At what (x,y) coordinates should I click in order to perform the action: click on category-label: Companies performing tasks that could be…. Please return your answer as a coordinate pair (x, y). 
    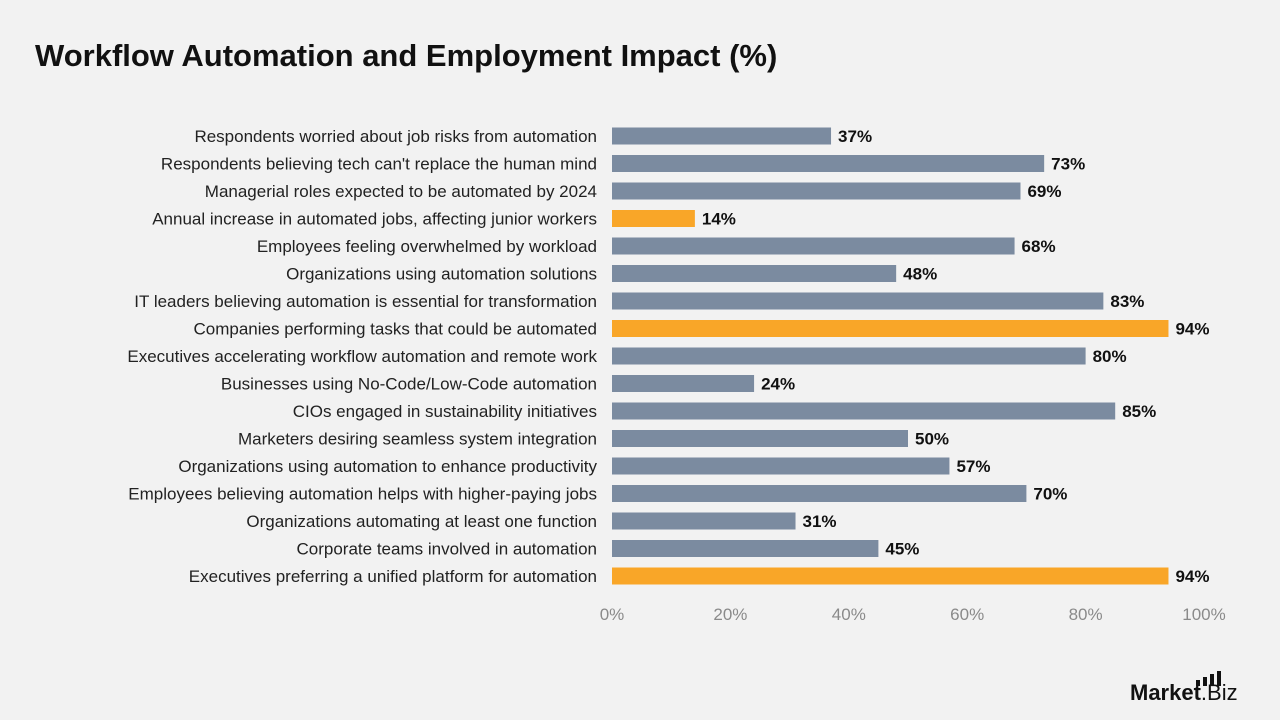
    Looking at the image, I should click on (395, 329).